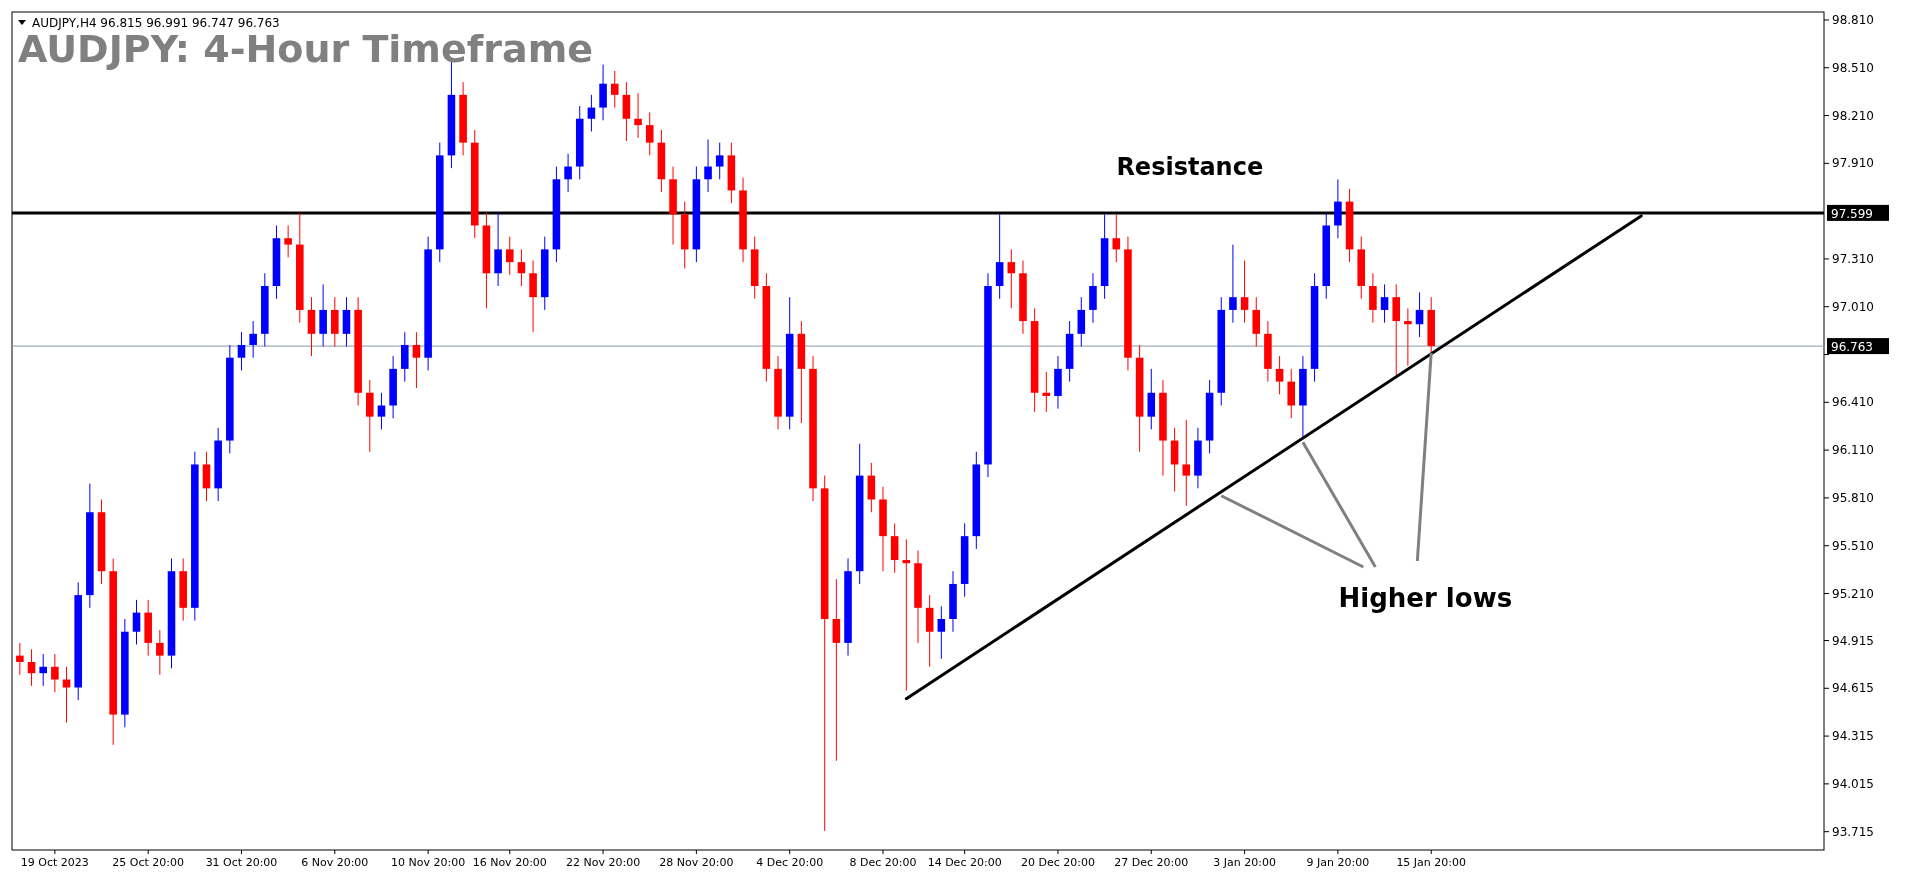  Describe the element at coordinates (241, 862) in the screenshot. I see `x-tick-label: 31 Oct 20:00` at that location.